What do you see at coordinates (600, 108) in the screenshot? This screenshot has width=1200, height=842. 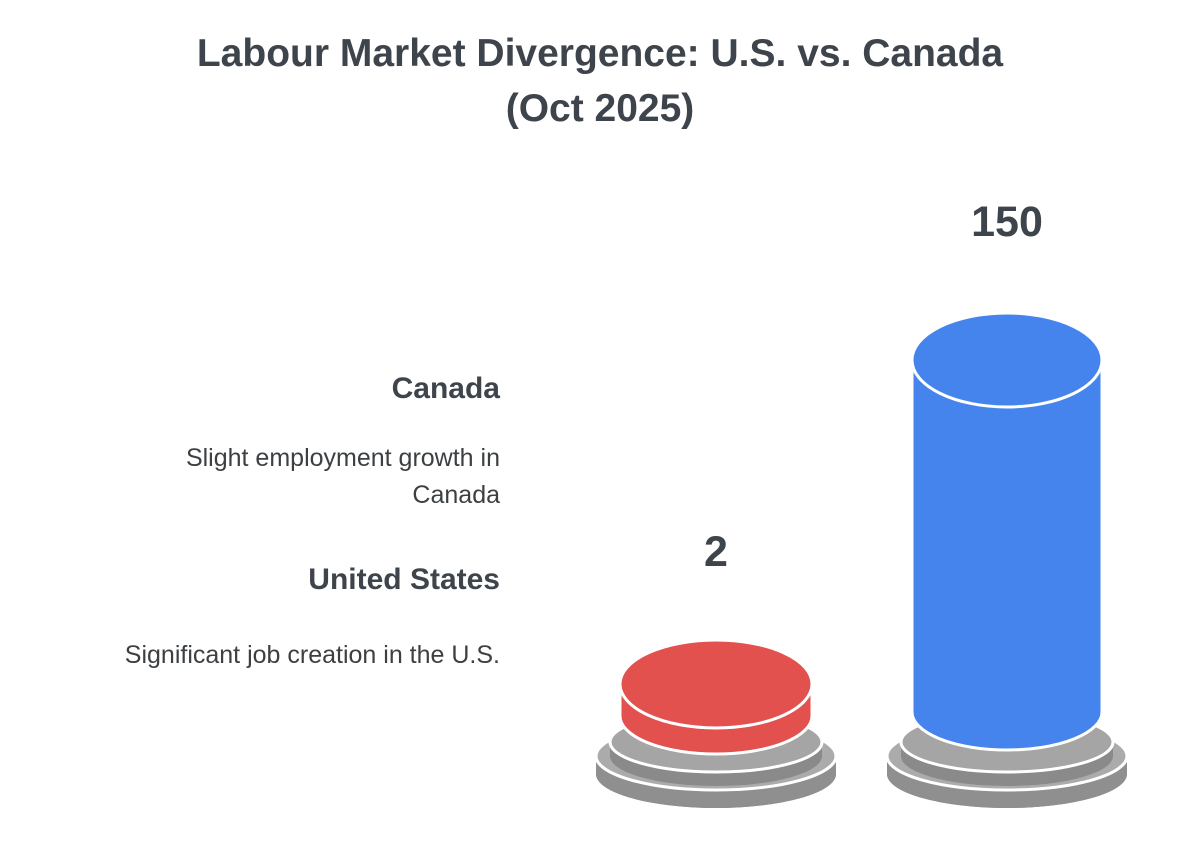 I see `chart-title-line2: (Oct 2025)` at bounding box center [600, 108].